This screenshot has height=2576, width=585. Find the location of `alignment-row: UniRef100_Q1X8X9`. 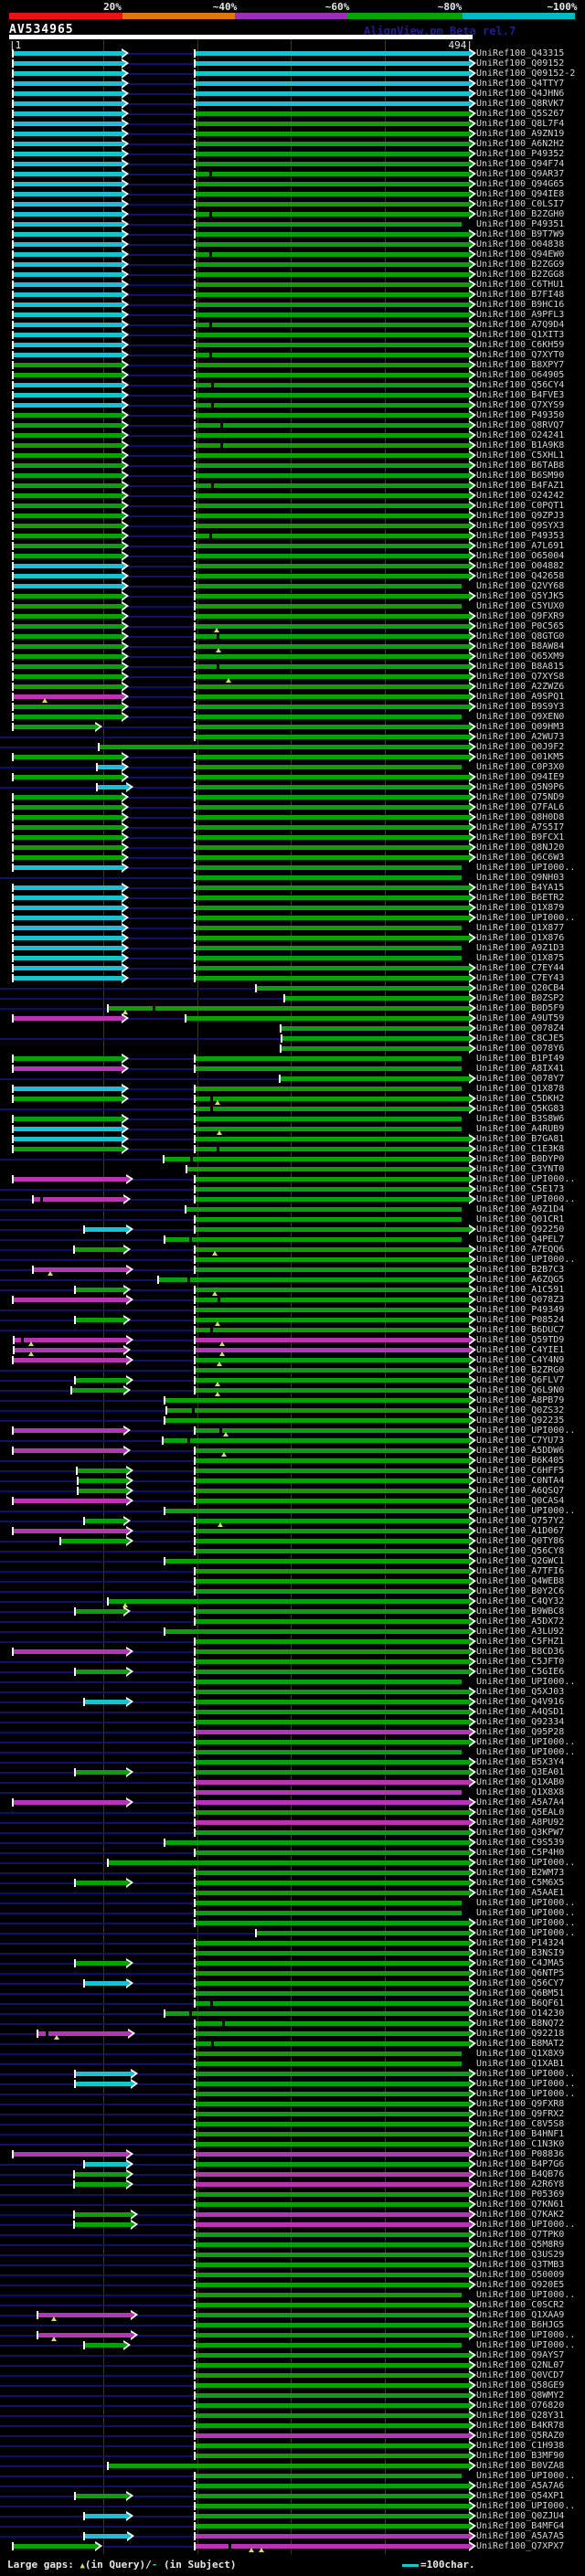

alignment-row: UniRef100_Q1X8X9 is located at coordinates (293, 2054).